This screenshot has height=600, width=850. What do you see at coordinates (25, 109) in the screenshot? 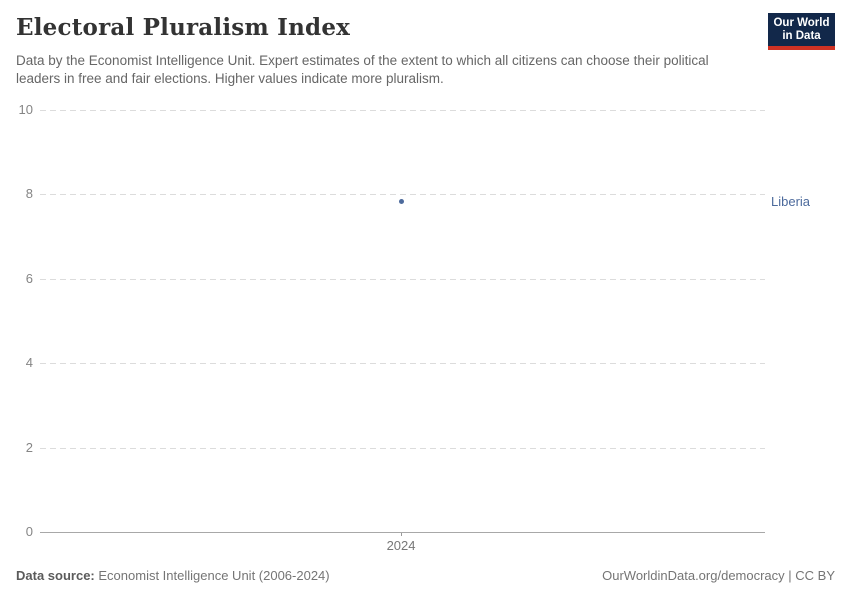
I see `y-axis-tick-label: 10` at bounding box center [25, 109].